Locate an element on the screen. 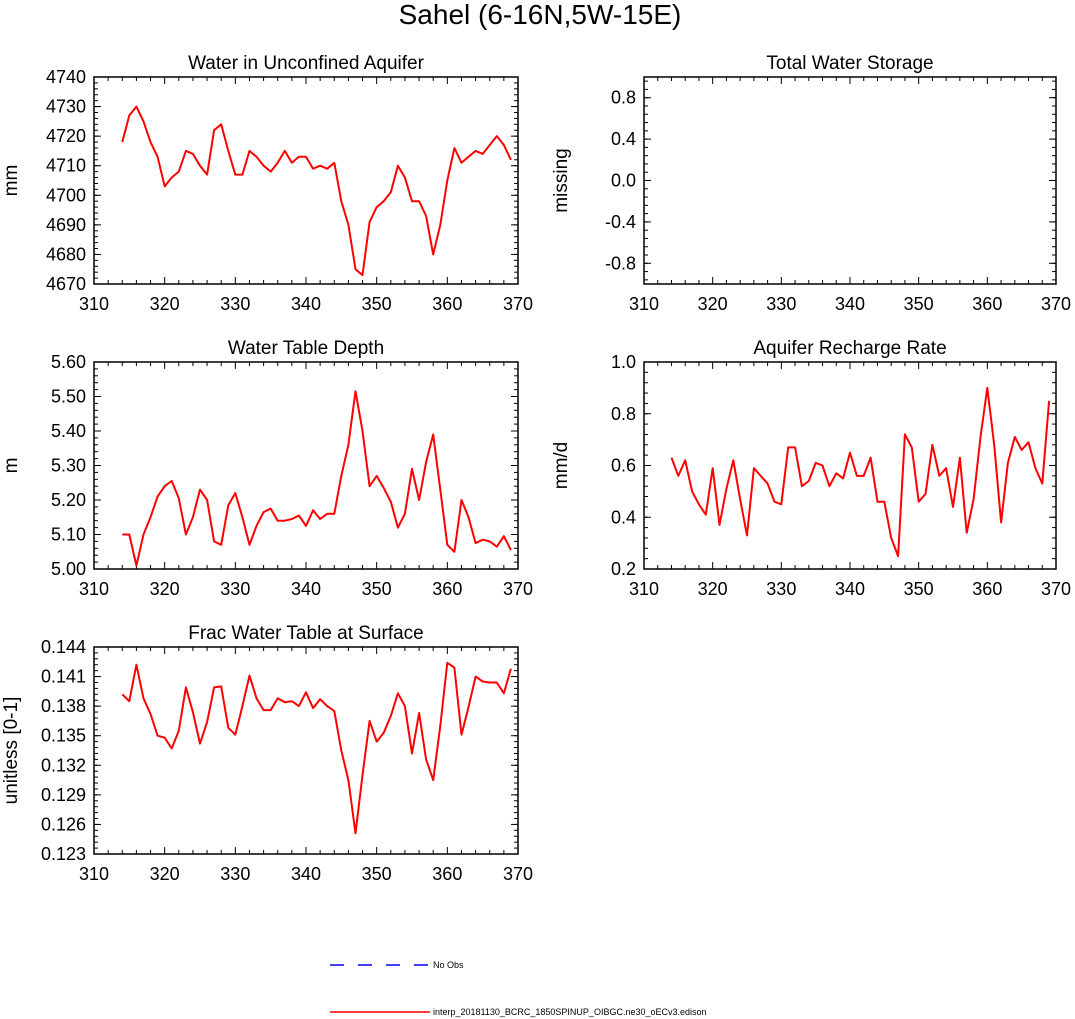 The width and height of the screenshot is (1075, 1019). y-tick-label: 0.141 is located at coordinates (63, 677).